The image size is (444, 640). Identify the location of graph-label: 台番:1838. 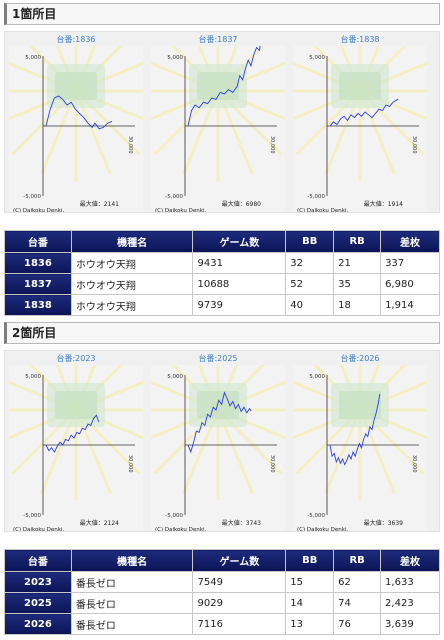
(360, 39).